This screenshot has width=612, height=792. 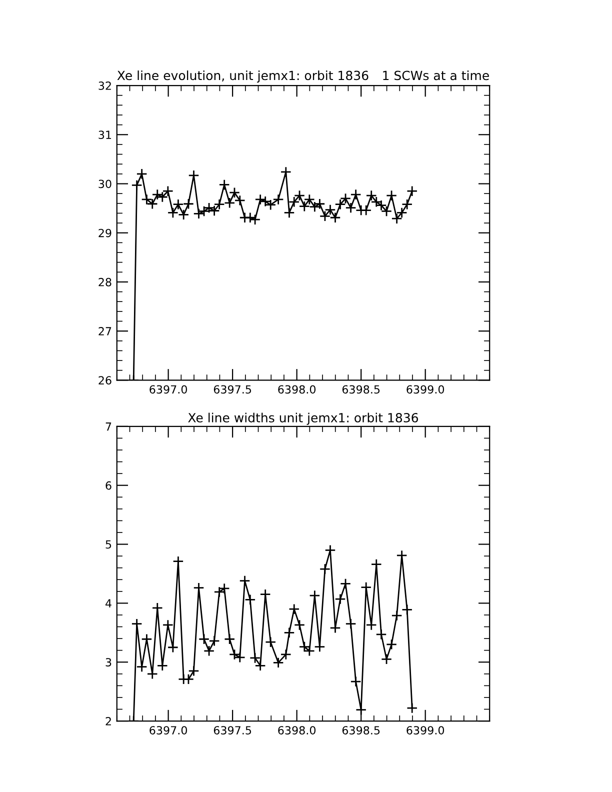 What do you see at coordinates (105, 331) in the screenshot?
I see `y-tick-label: 27` at bounding box center [105, 331].